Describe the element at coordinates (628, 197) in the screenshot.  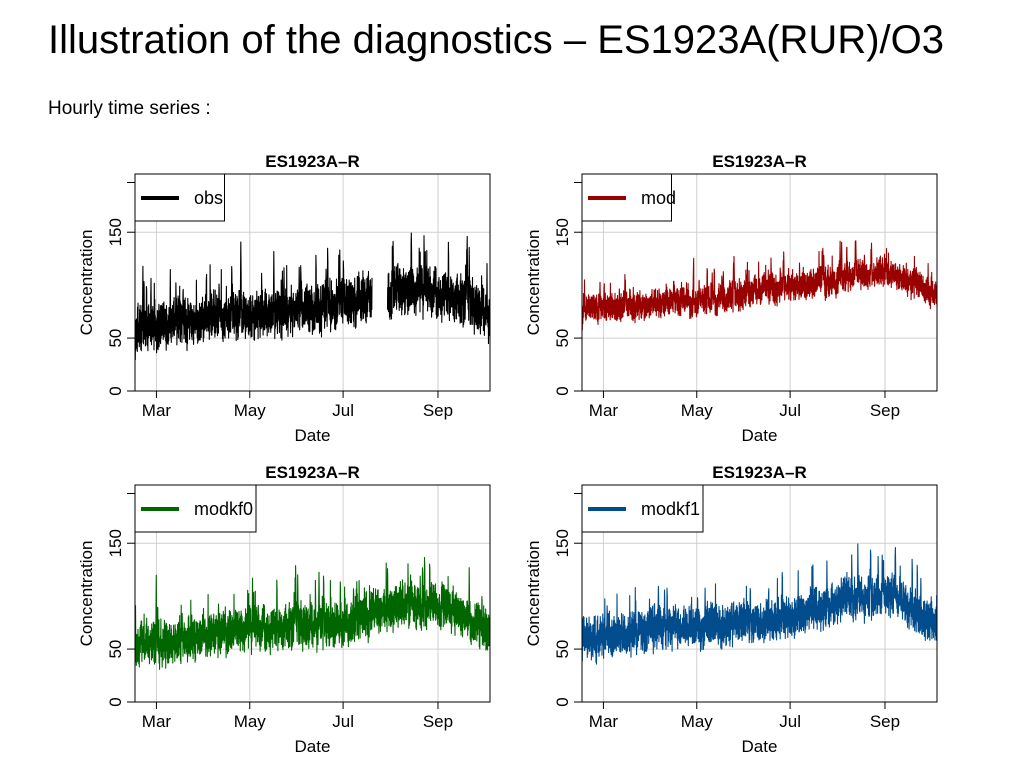
I see `legend: mod` at that location.